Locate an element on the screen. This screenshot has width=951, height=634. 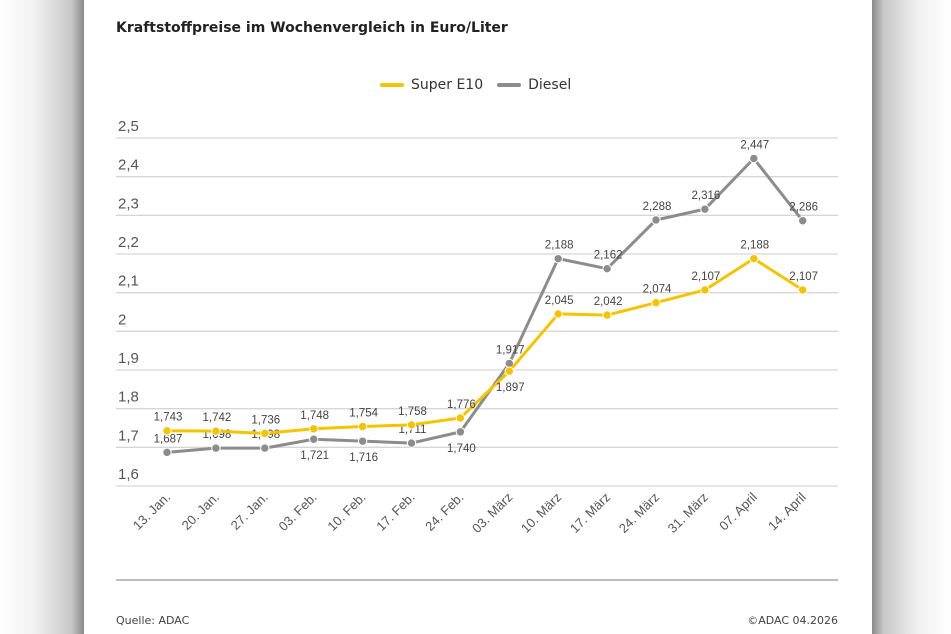
data-label-super-e10: 1,743 is located at coordinates (168, 418).